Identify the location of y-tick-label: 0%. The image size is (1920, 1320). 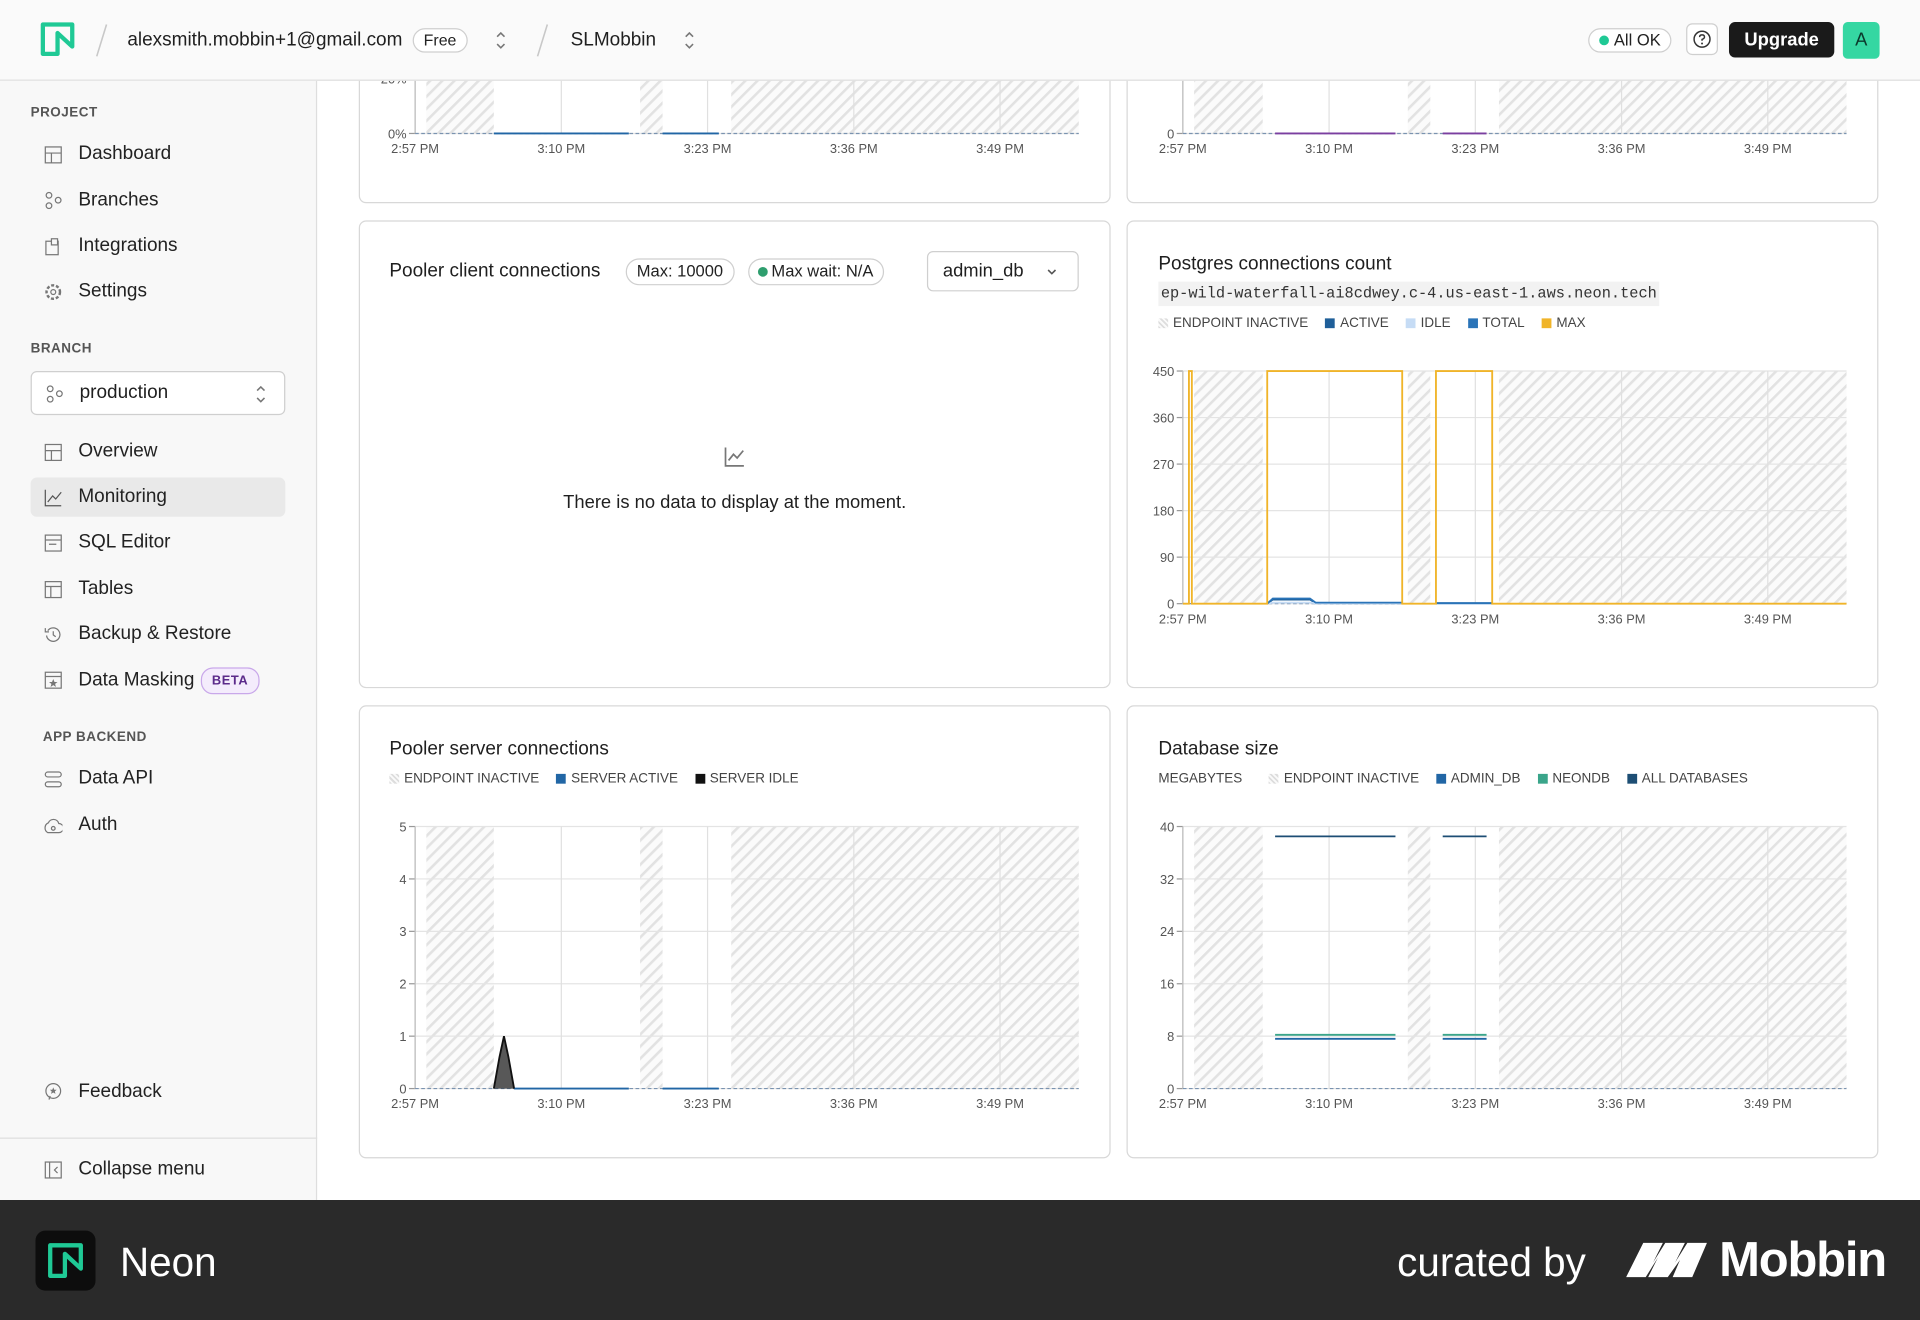
(397, 133).